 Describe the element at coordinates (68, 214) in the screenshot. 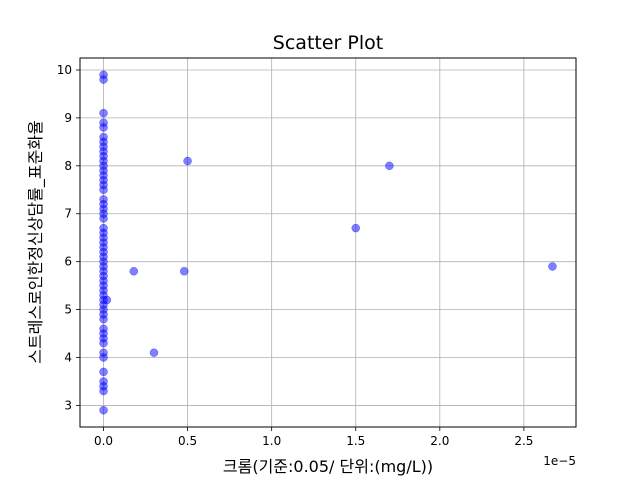

I see `y-tick-label: 7` at that location.